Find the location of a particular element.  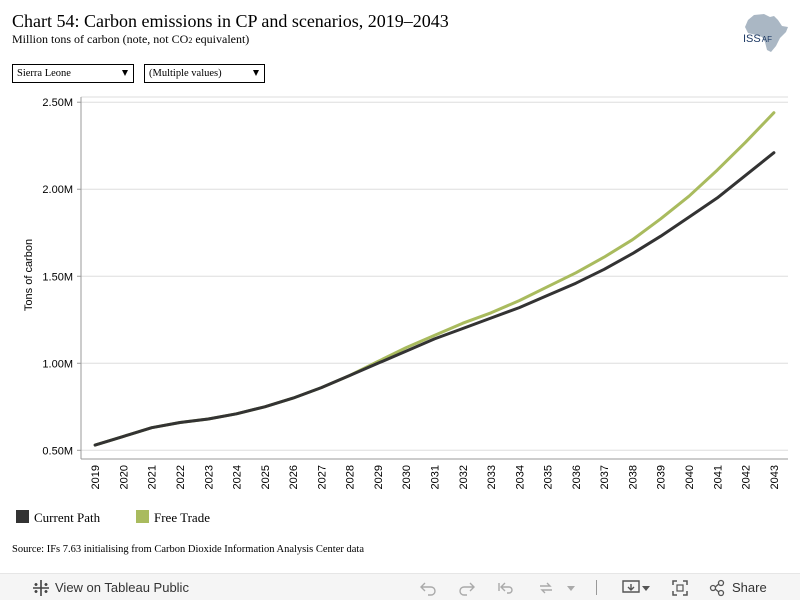

x-tick-label: 2030 is located at coordinates (407, 477).